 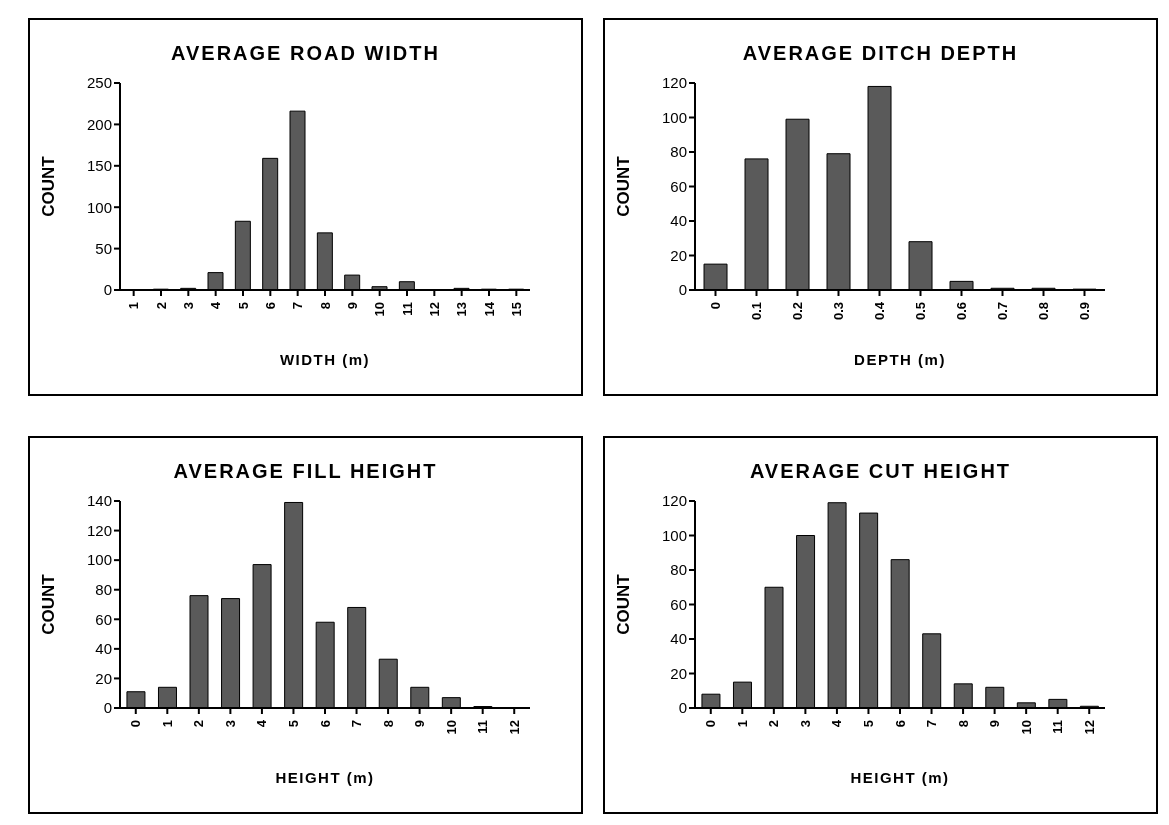 I want to click on x-tick-label: 0.8, so click(x=1043, y=311).